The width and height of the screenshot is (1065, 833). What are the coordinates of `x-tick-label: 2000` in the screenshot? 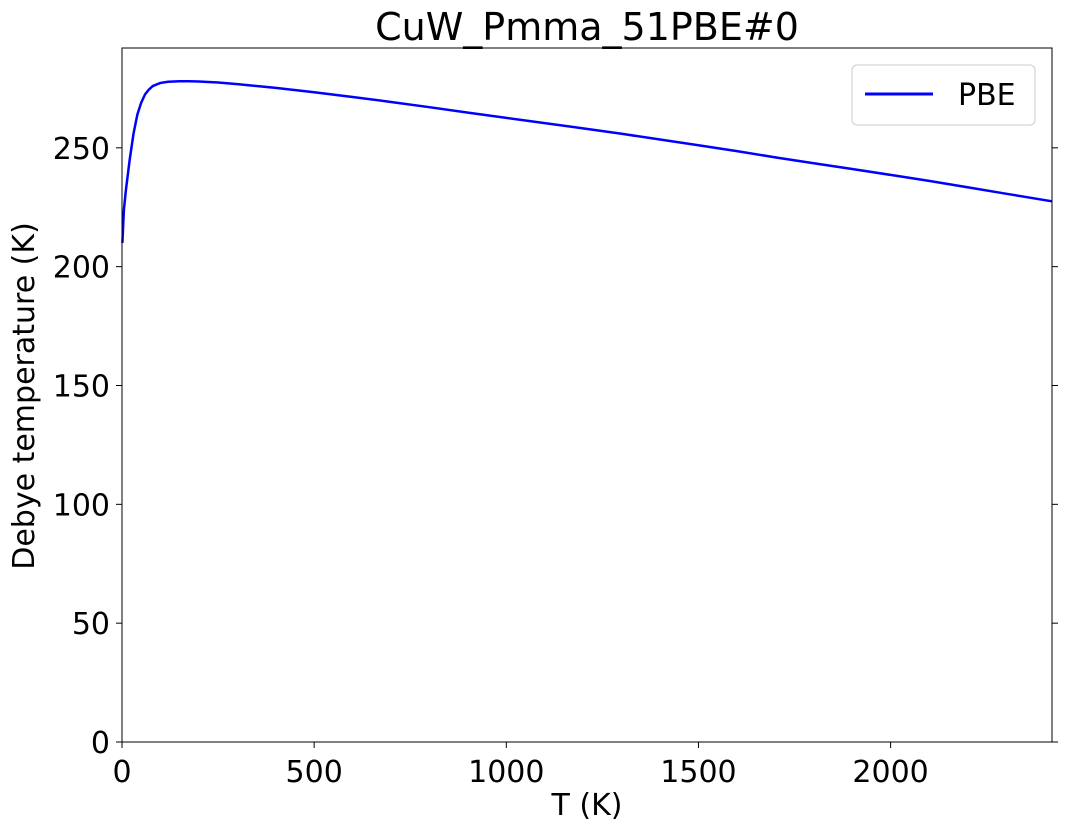 It's located at (890, 772).